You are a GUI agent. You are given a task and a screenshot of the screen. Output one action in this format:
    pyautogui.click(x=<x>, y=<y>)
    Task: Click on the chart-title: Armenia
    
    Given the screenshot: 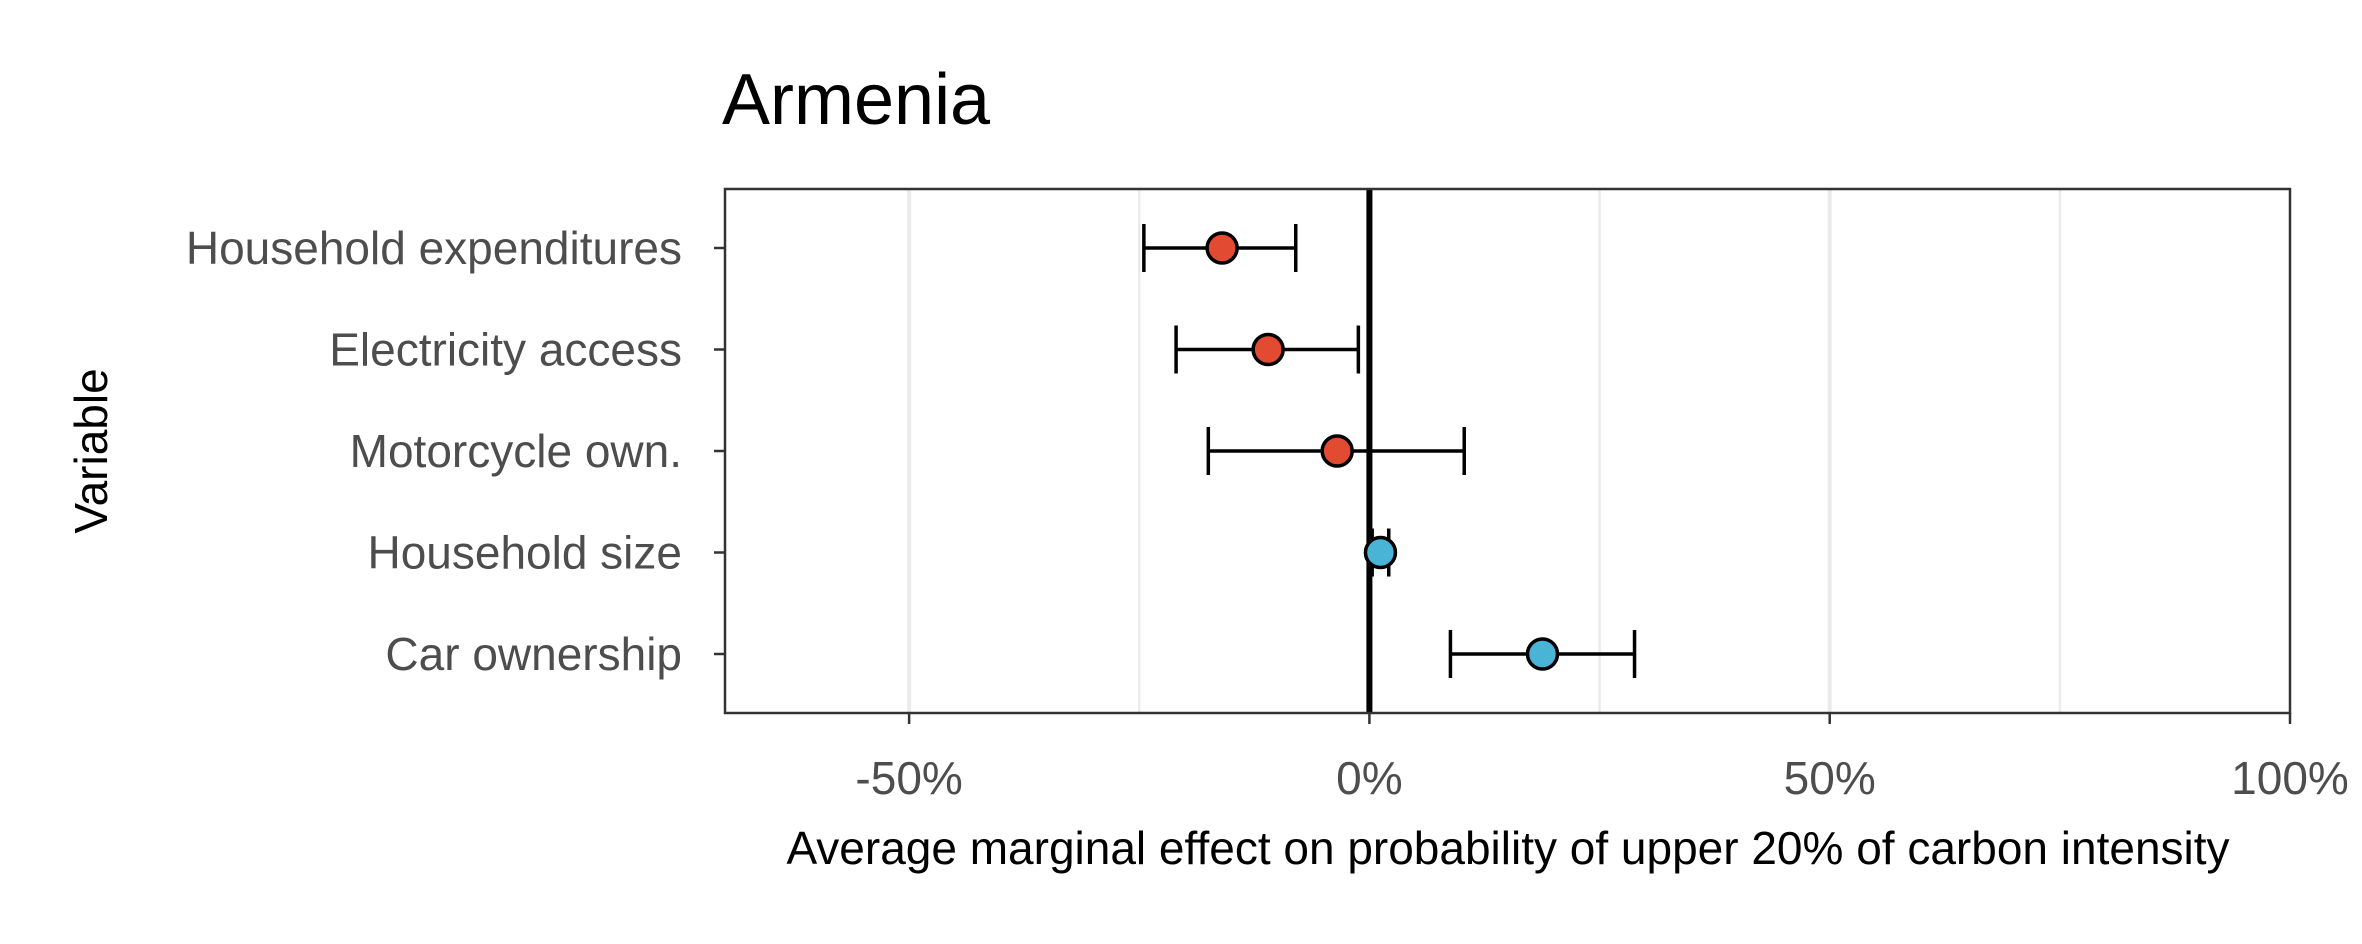 What is the action you would take?
    pyautogui.click(x=856, y=100)
    